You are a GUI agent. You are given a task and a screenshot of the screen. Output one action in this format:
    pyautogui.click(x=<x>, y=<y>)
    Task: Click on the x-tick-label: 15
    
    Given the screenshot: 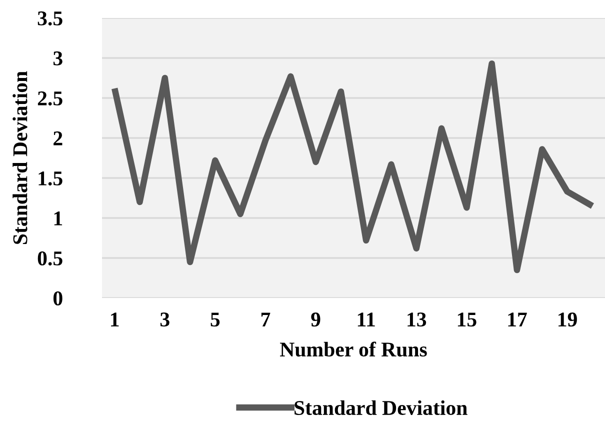 What is the action you would take?
    pyautogui.click(x=467, y=319)
    